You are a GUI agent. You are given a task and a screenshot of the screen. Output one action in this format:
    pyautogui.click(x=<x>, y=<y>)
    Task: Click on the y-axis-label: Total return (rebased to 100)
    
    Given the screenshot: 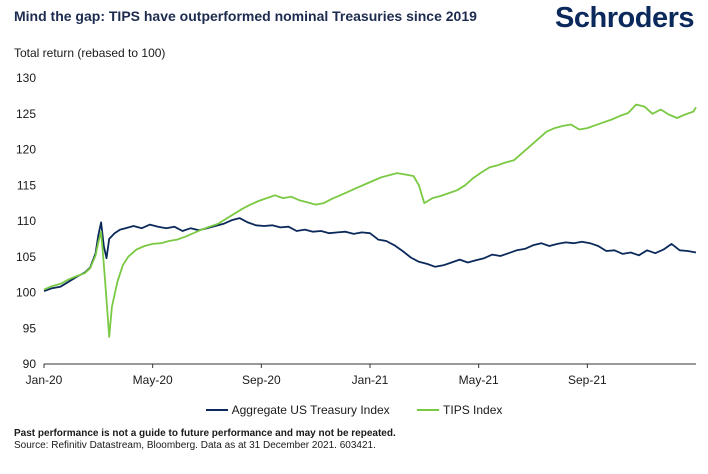 What is the action you would take?
    pyautogui.click(x=90, y=53)
    